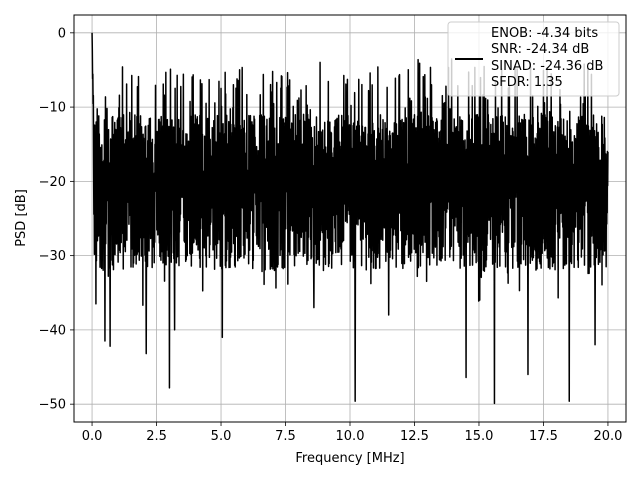  I want to click on y-tick-label: −40, so click(52, 330).